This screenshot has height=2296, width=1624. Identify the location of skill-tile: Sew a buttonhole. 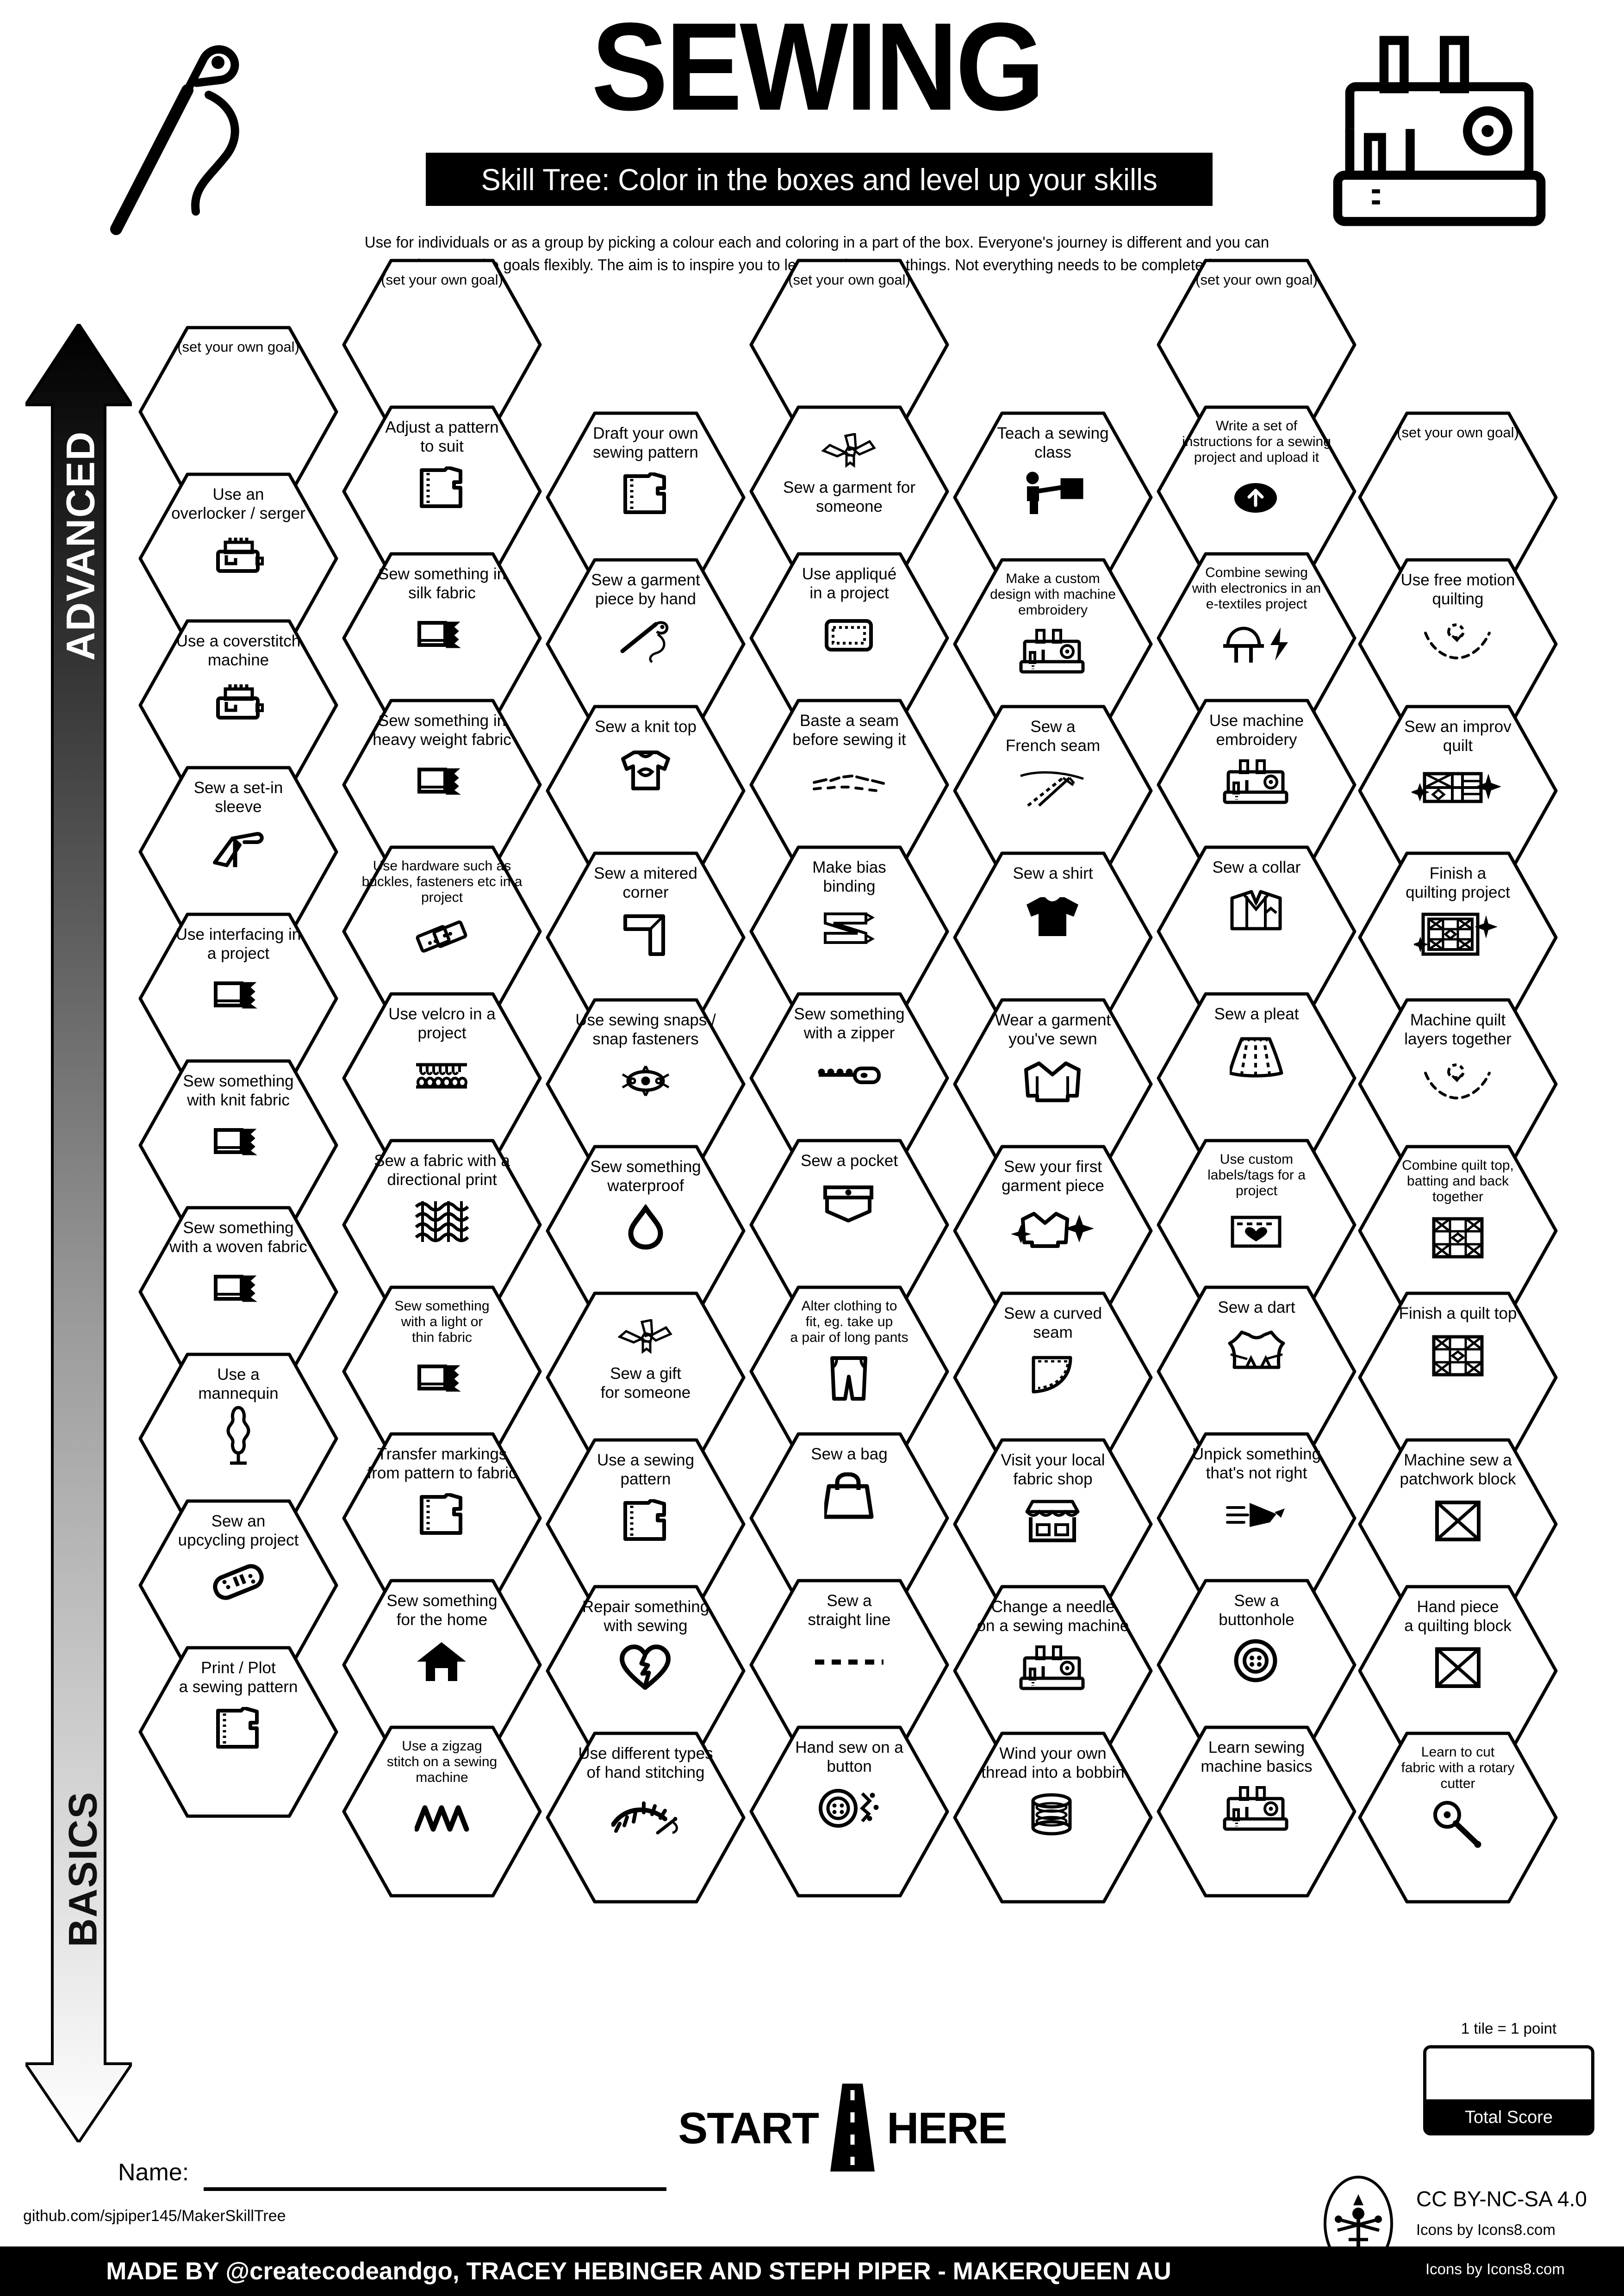
(1256, 1665).